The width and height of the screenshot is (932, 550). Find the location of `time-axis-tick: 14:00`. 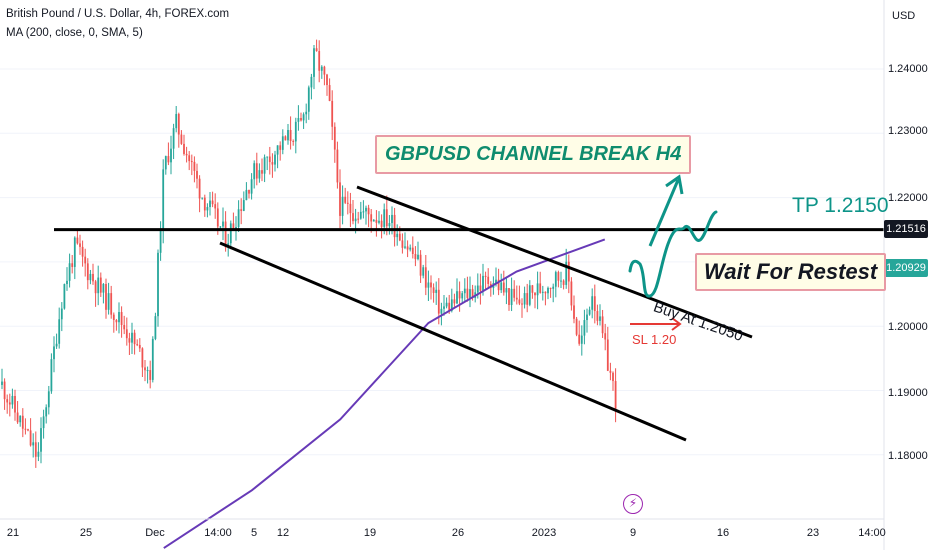

time-axis-tick: 14:00 is located at coordinates (218, 533).